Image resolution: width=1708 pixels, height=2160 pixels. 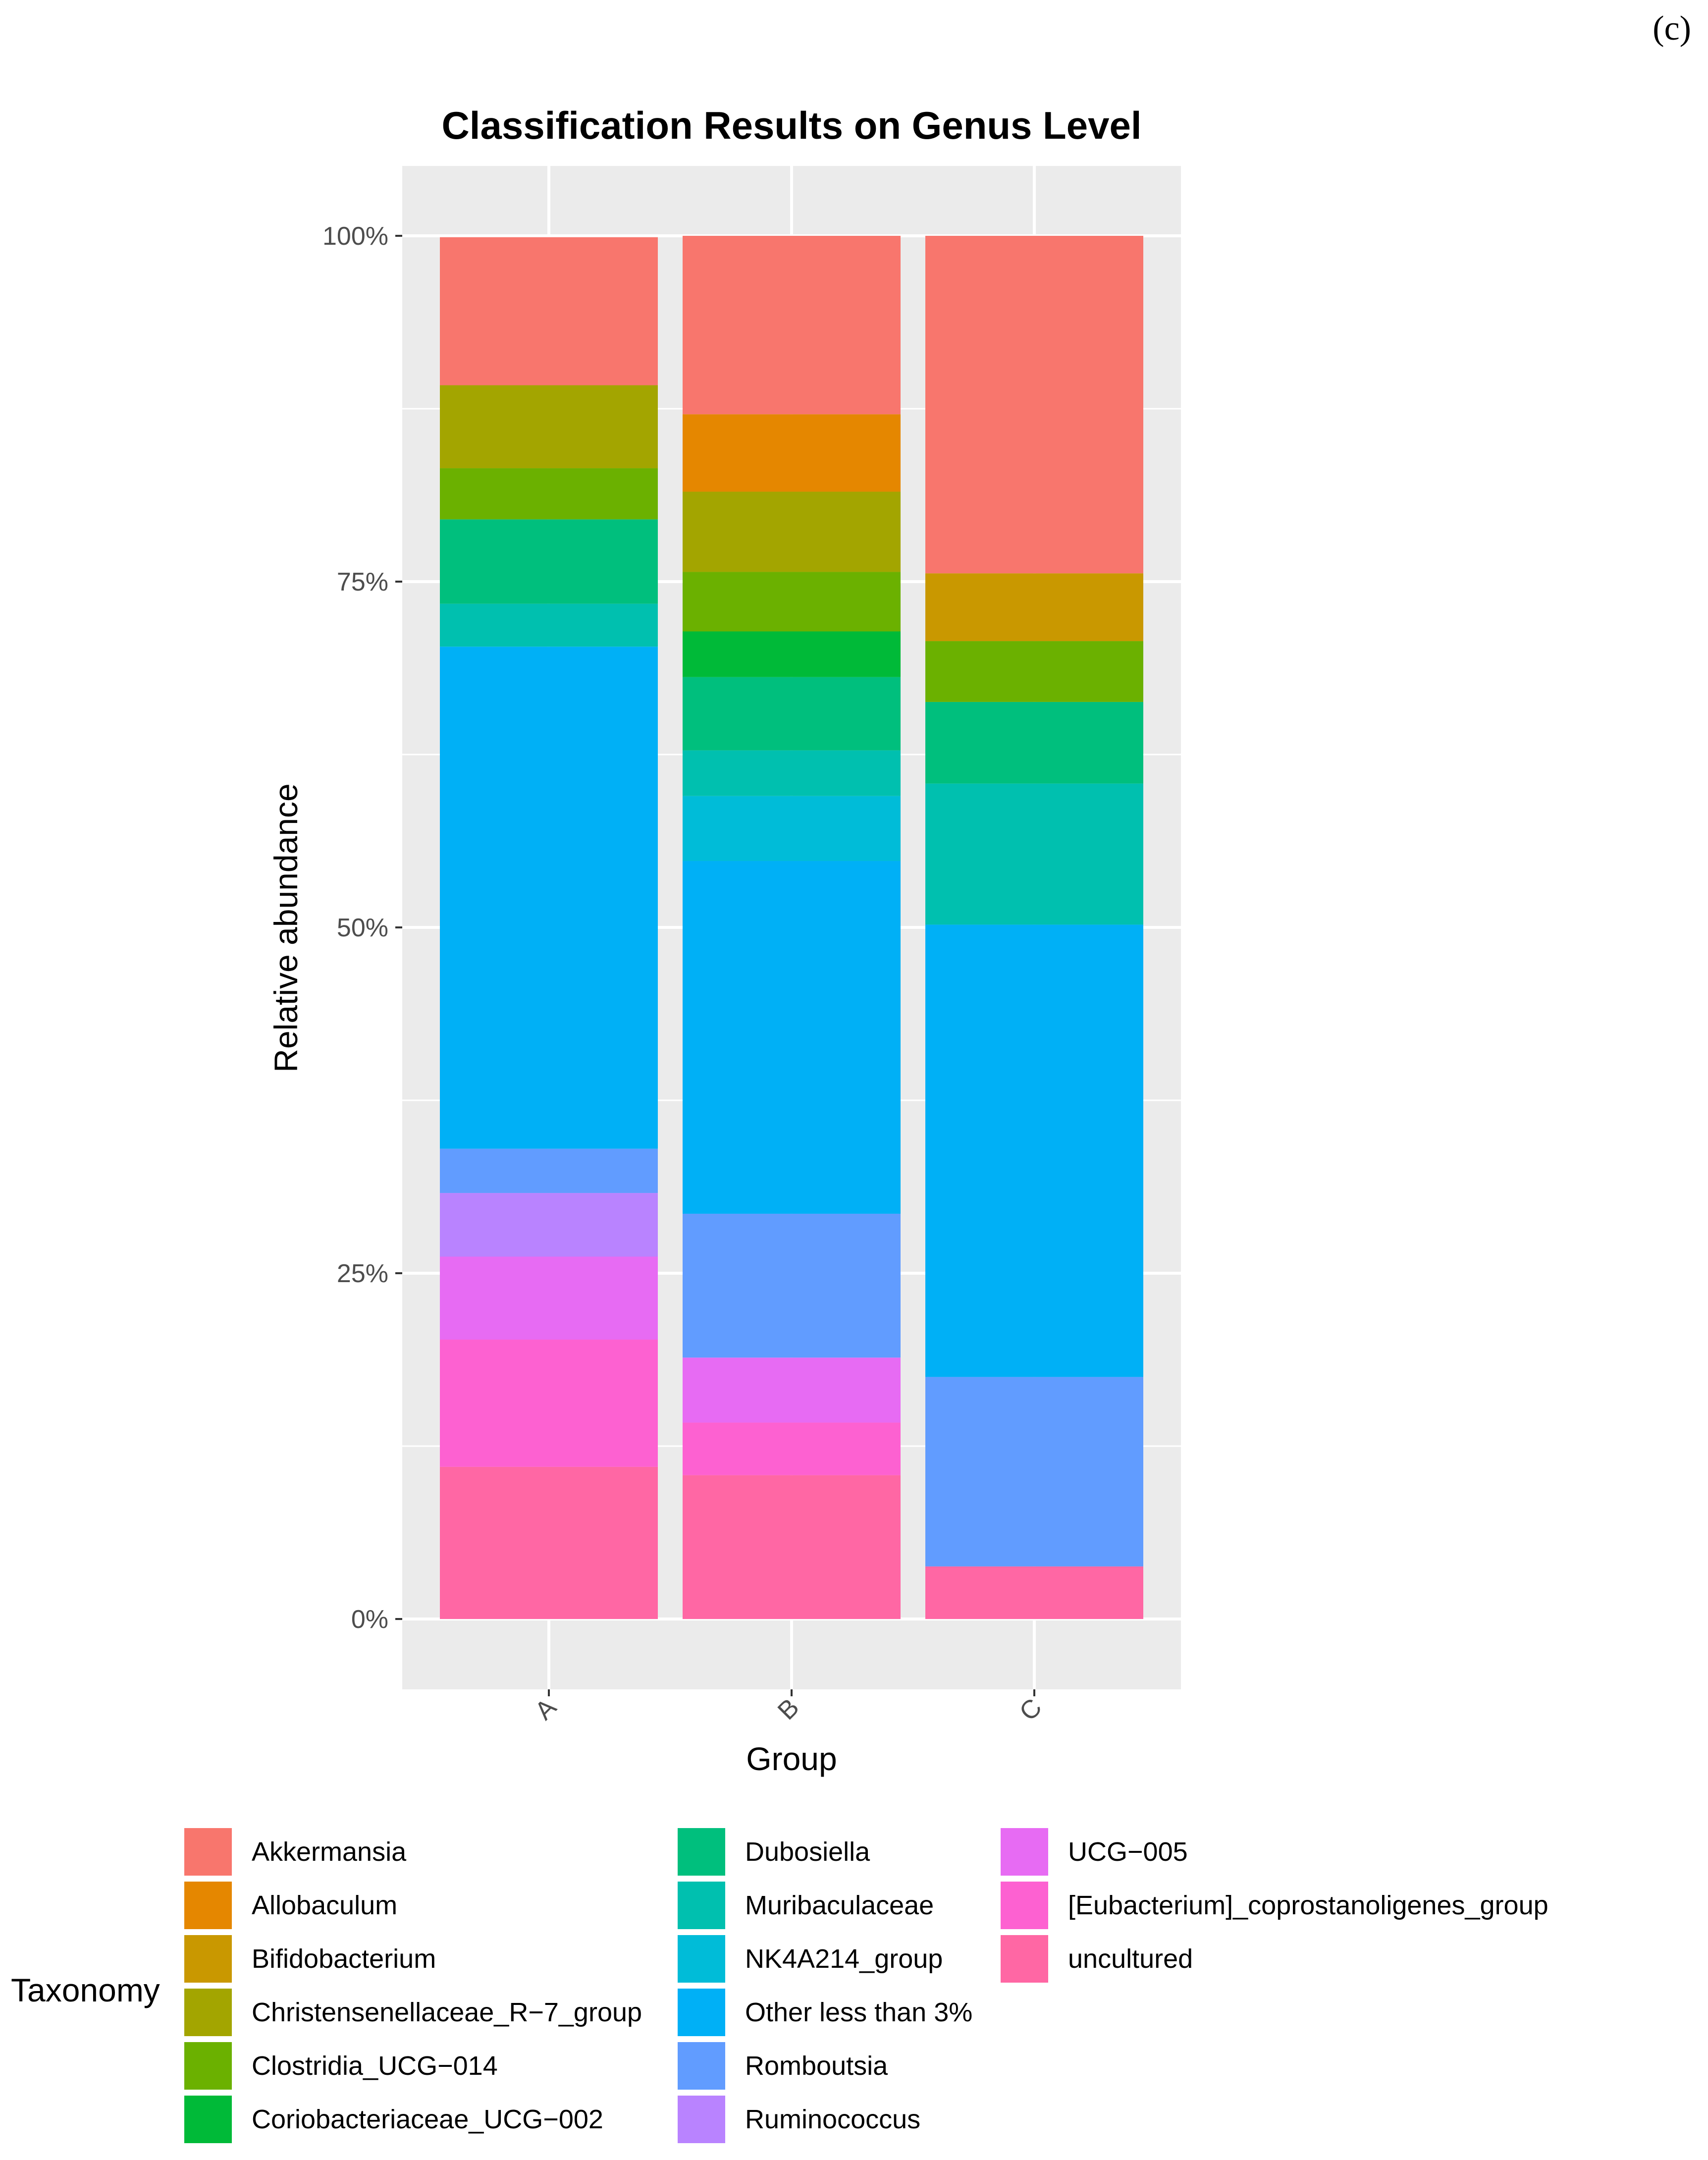 I want to click on bar-segment-C-uncultured, so click(x=1034, y=1593).